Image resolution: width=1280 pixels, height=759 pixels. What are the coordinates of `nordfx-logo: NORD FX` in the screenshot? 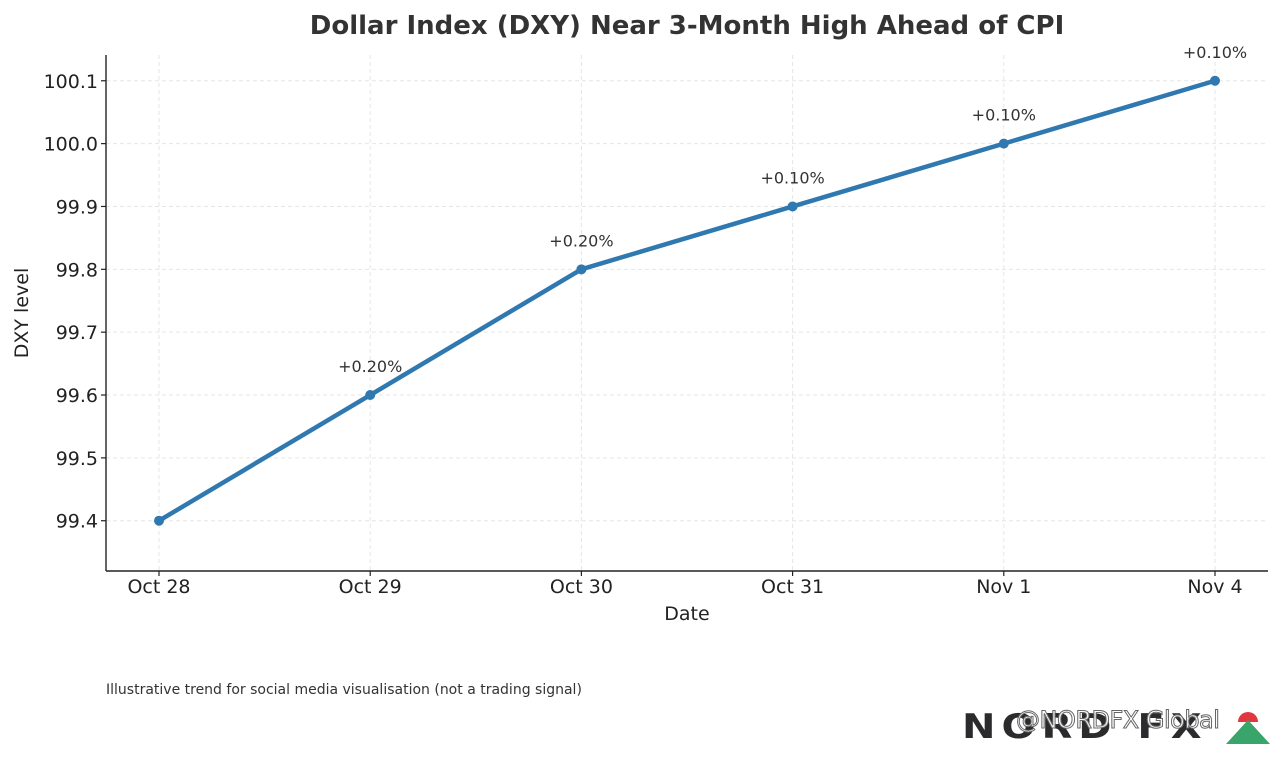 It's located at (1117, 730).